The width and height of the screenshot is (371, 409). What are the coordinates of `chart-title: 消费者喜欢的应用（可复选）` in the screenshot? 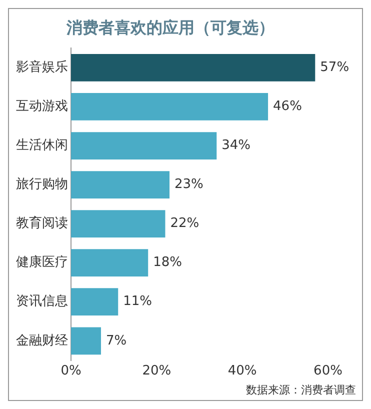 It's located at (170, 27).